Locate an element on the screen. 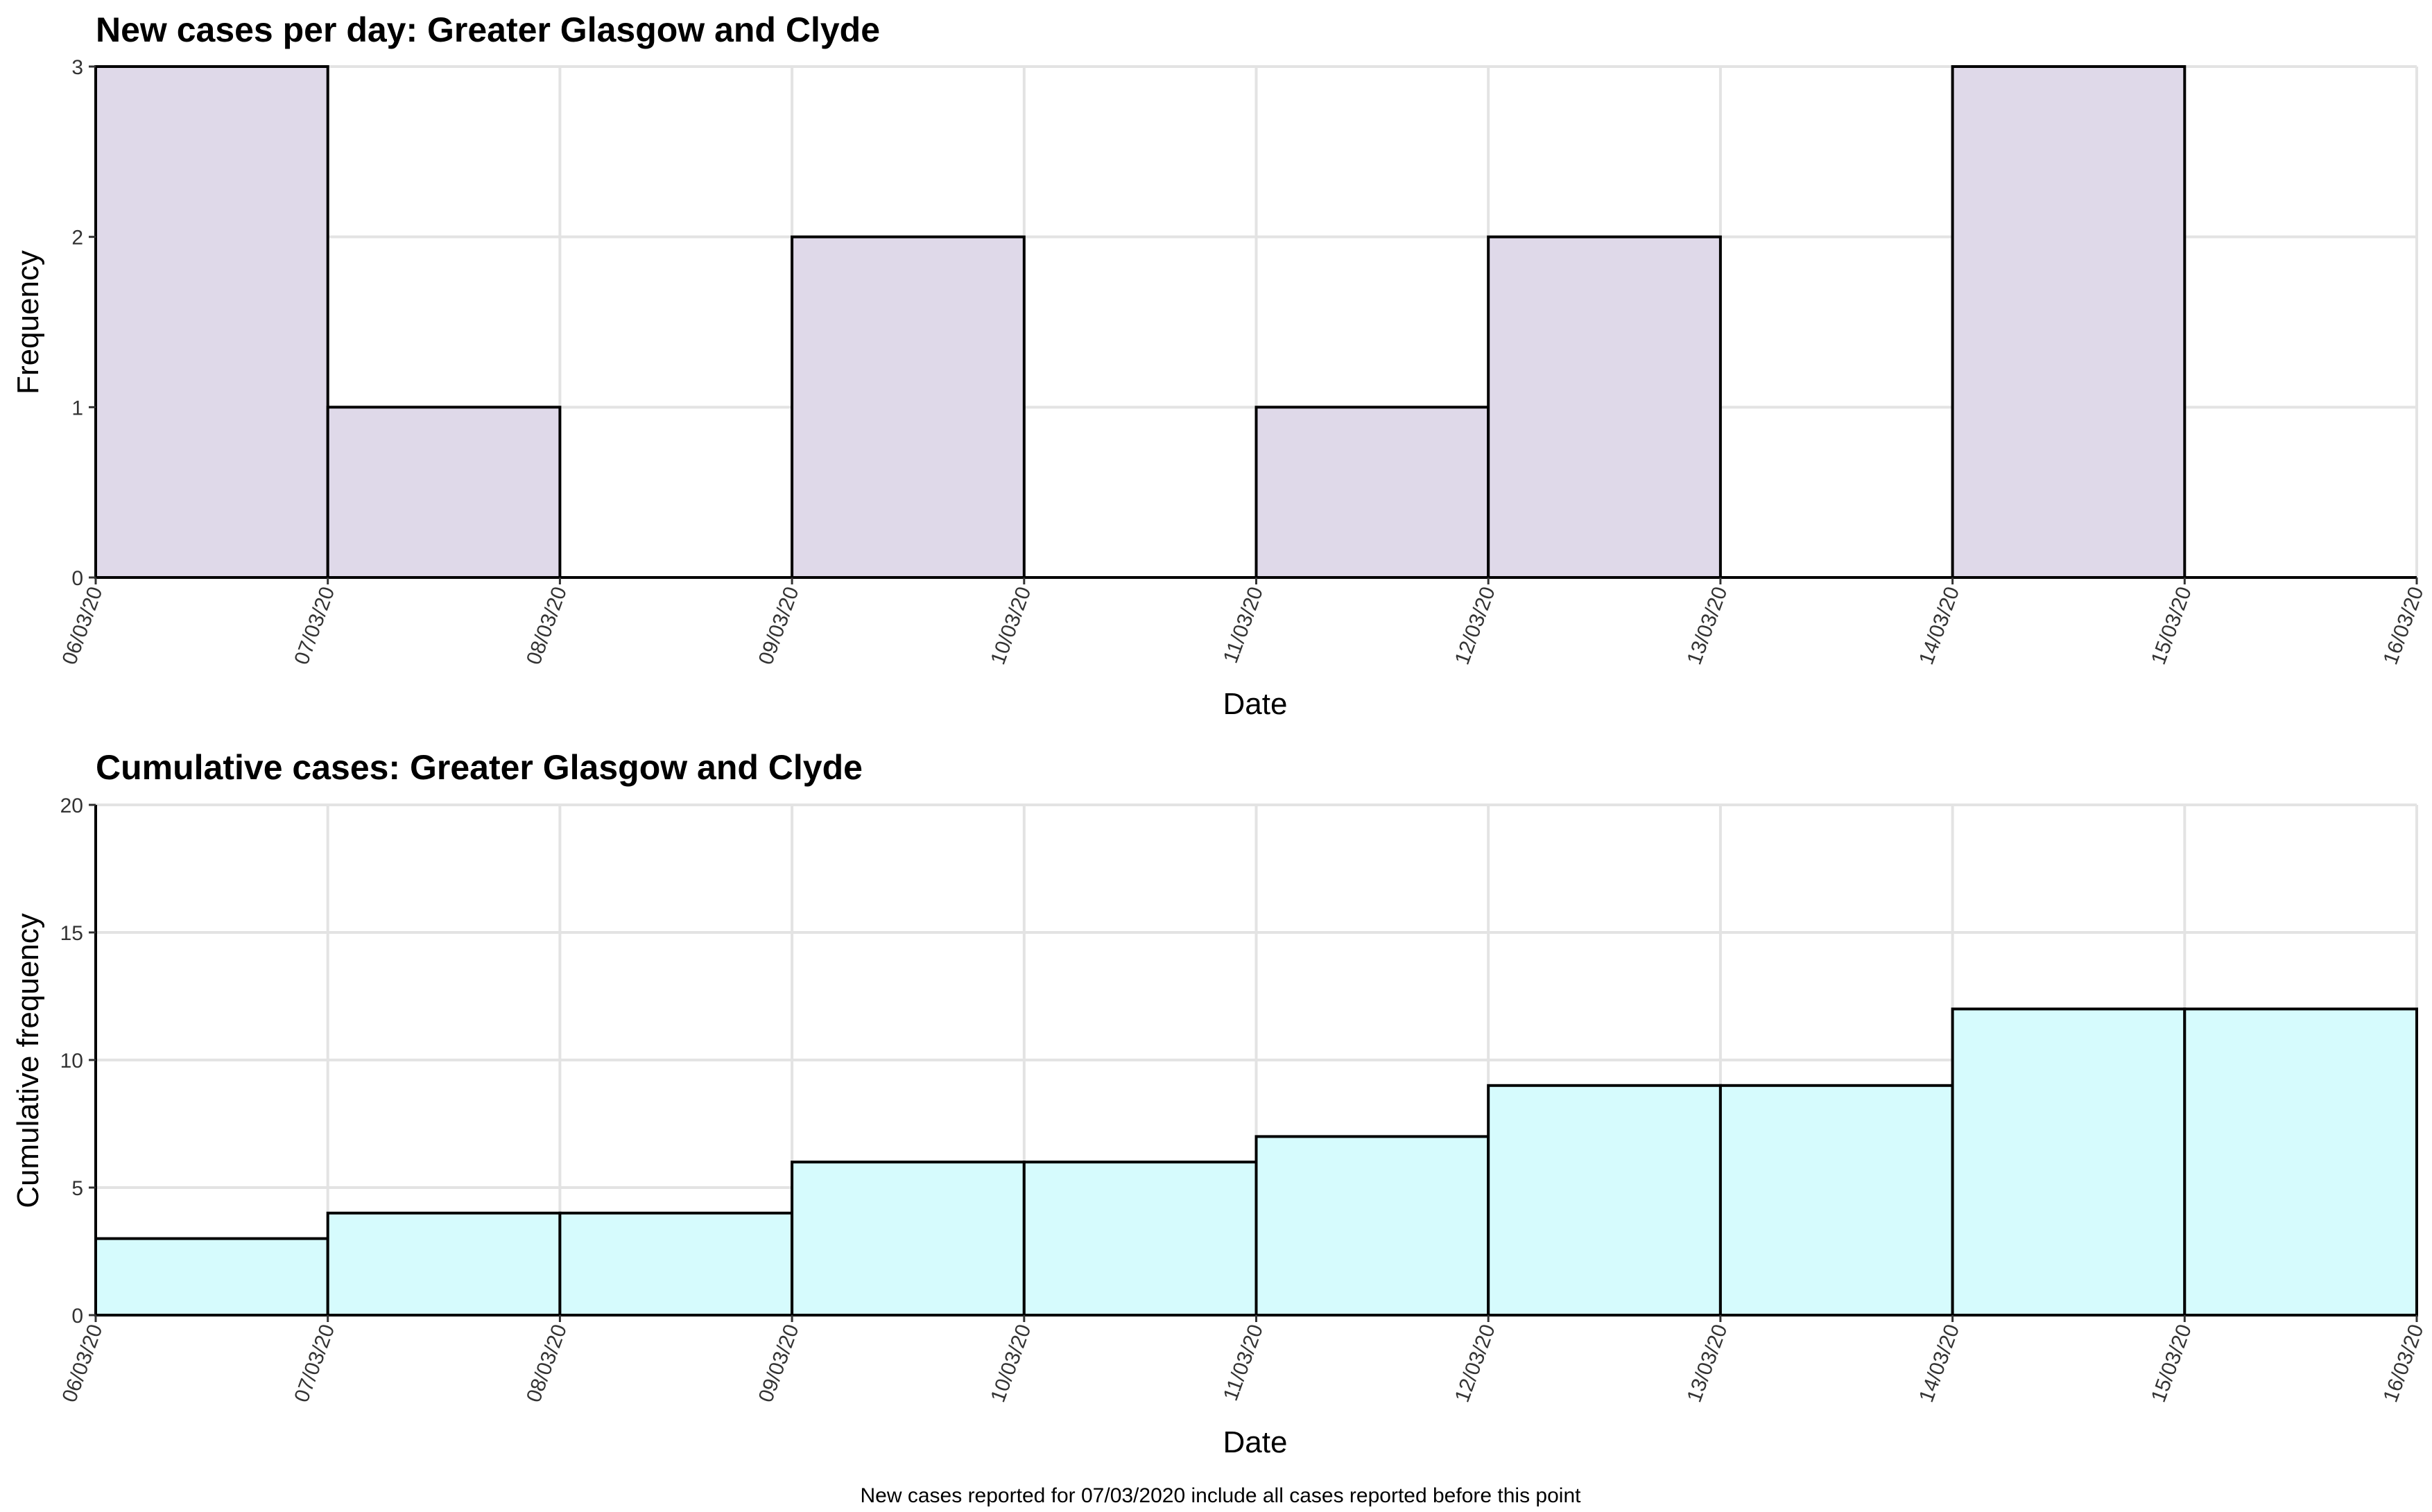  cumulative-x-tick-label: 09/03/20 is located at coordinates (779, 1363).